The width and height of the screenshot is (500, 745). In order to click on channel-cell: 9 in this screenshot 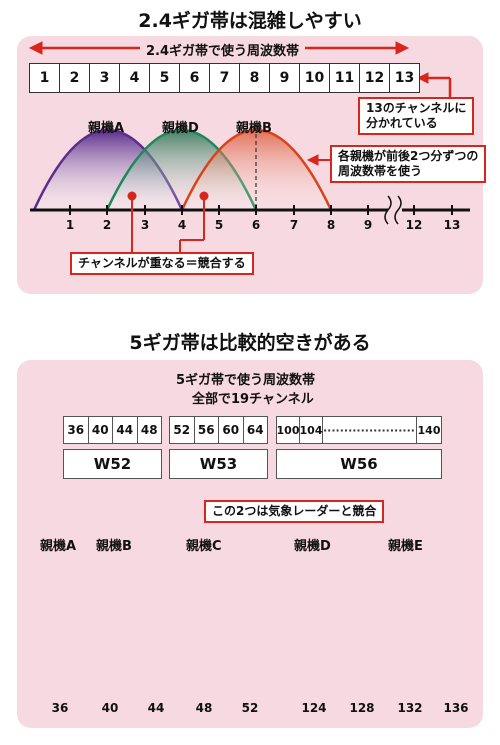, I will do `click(284, 78)`.